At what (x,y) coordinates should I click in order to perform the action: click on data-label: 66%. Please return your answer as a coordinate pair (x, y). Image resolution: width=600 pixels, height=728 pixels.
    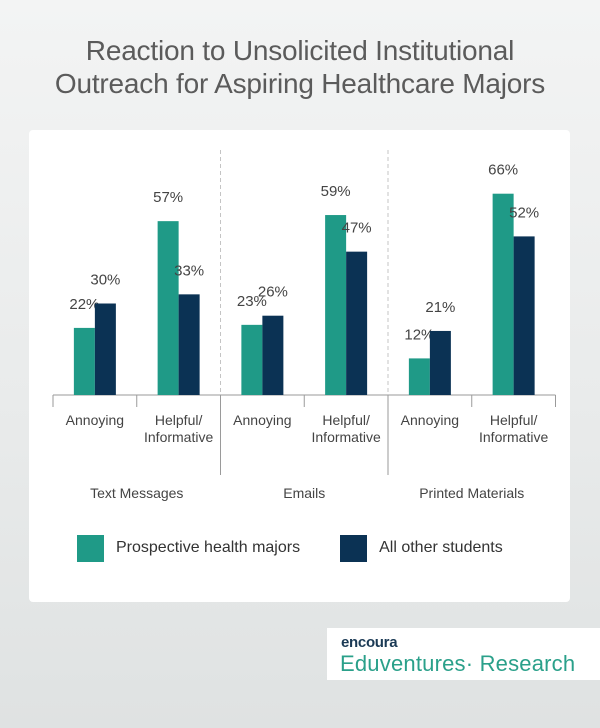
    Looking at the image, I should click on (503, 170).